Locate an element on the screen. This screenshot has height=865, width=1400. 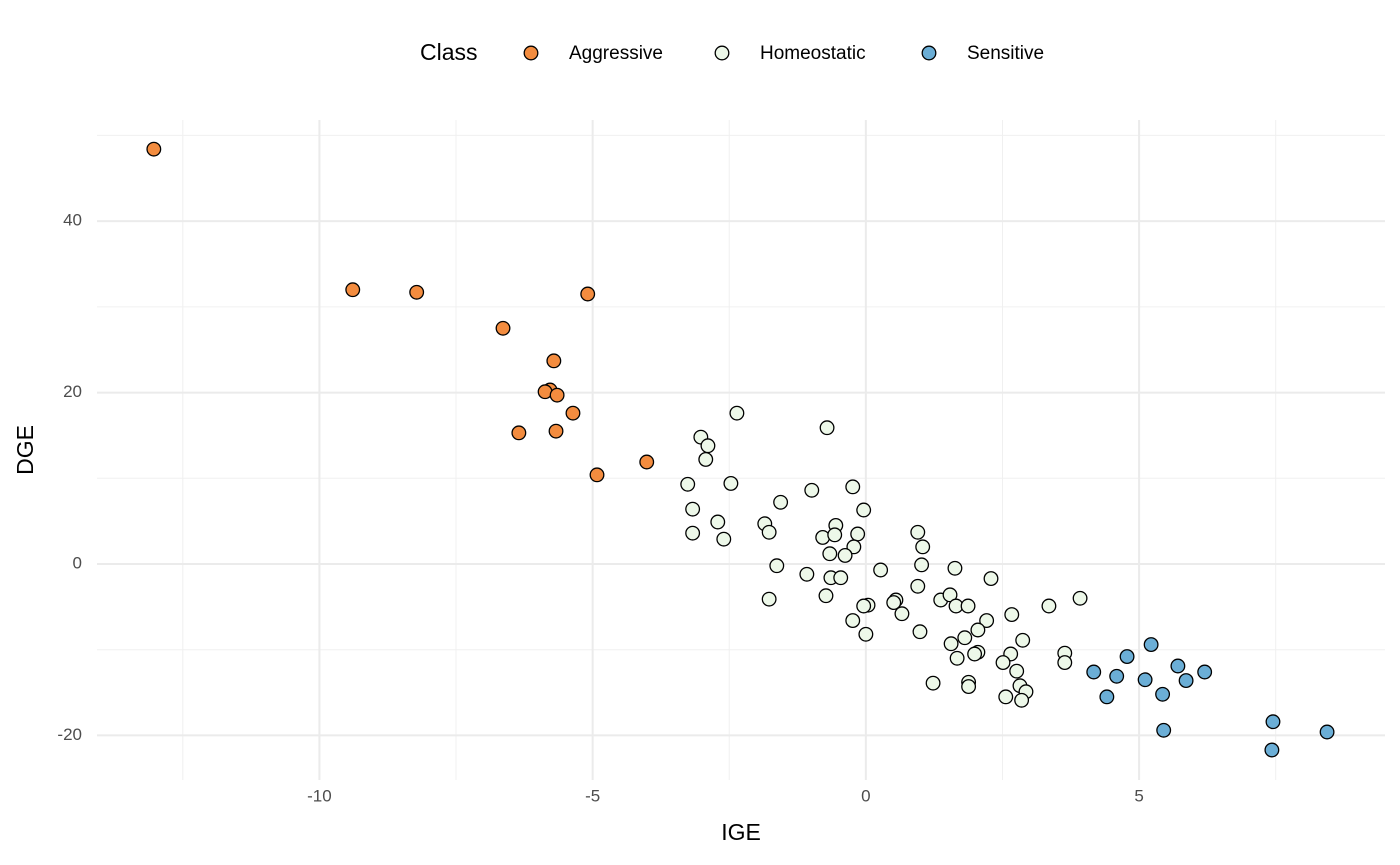
x-tick-label: -5 is located at coordinates (592, 795).